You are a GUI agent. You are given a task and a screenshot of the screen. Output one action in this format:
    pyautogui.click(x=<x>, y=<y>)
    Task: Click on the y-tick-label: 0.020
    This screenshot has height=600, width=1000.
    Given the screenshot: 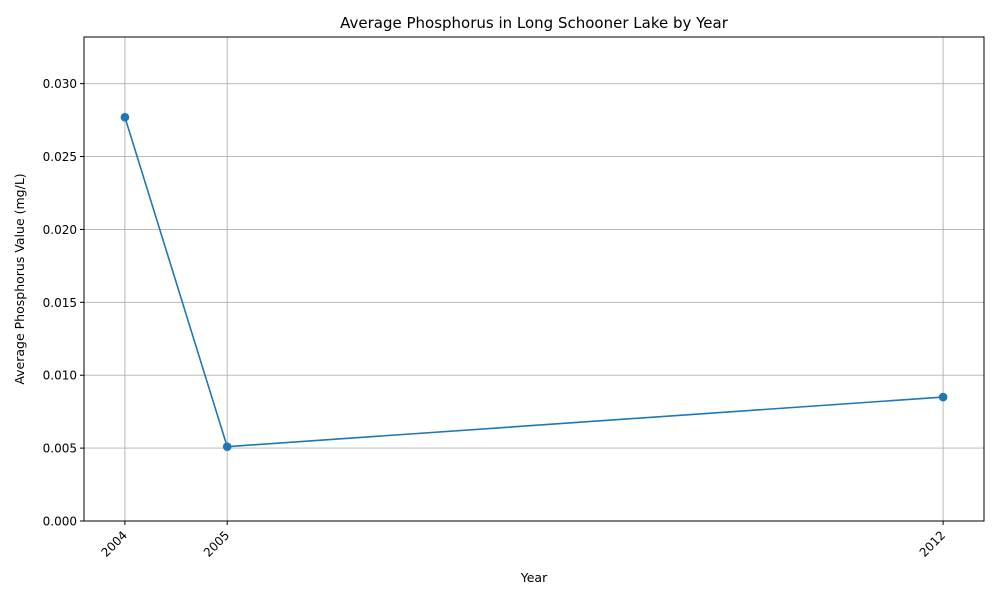 What is the action you would take?
    pyautogui.click(x=60, y=230)
    